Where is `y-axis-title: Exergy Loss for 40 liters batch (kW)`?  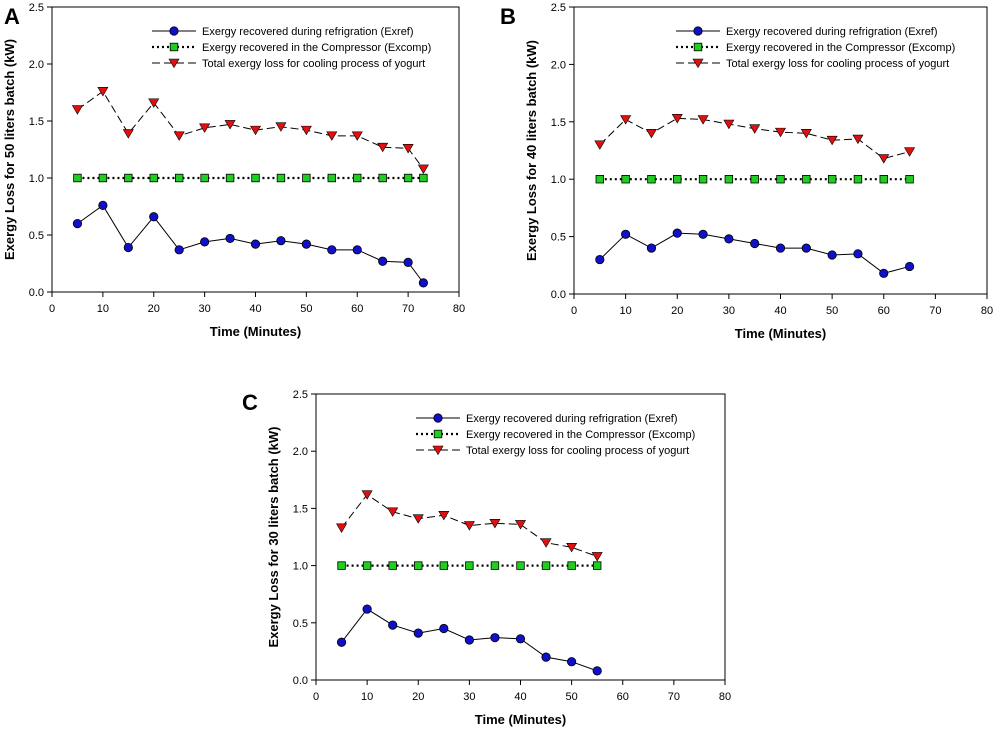
y-axis-title: Exergy Loss for 40 liters batch (kW) is located at coordinates (531, 150).